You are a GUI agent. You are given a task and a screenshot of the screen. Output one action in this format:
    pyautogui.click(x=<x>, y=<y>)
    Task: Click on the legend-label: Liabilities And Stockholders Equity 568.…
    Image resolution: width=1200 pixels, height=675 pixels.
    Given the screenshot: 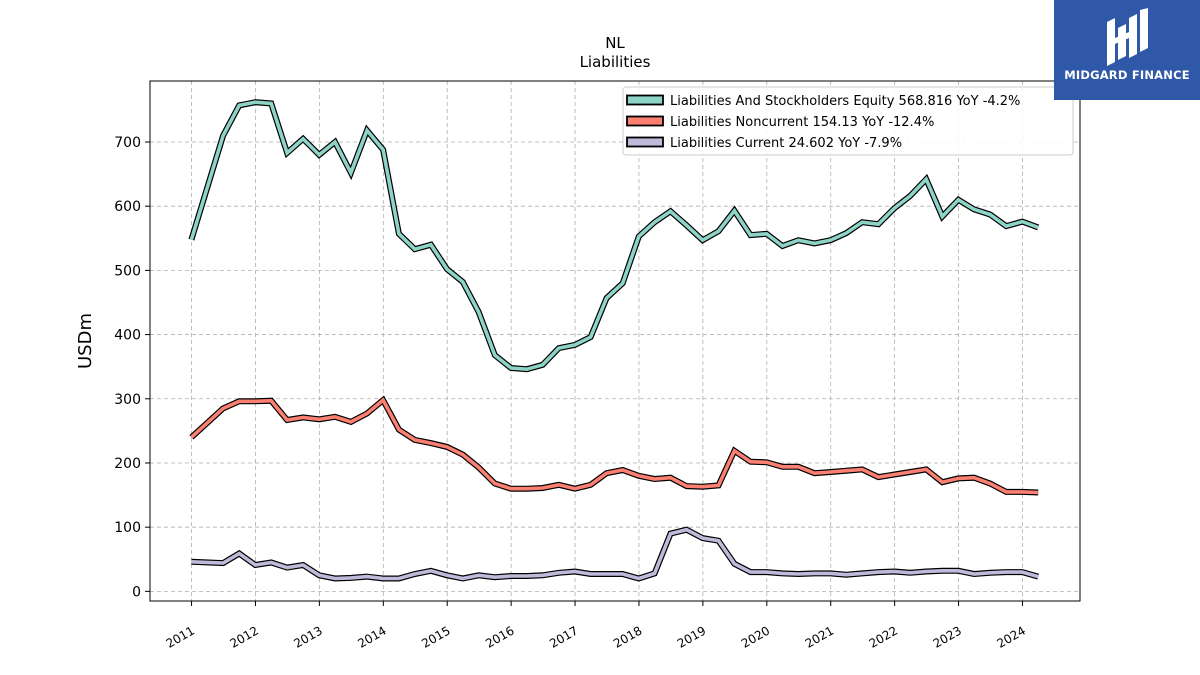 What is the action you would take?
    pyautogui.click(x=845, y=101)
    